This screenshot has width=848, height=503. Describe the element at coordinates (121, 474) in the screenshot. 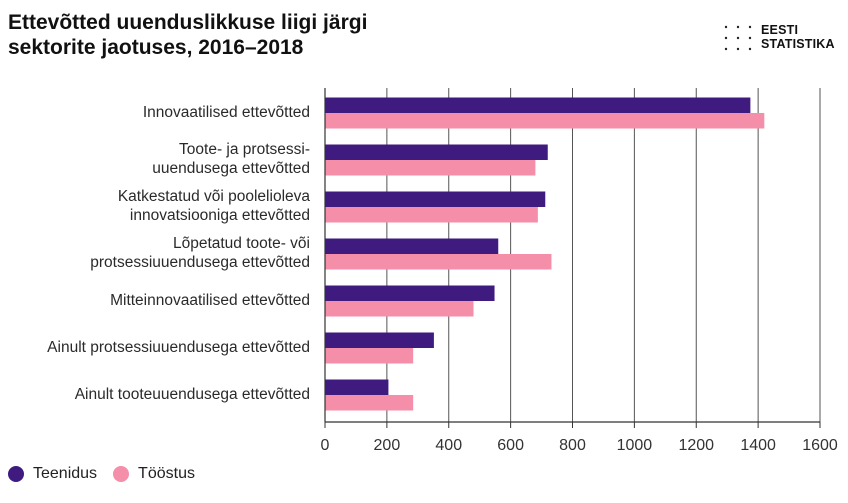

I see `legend-swatch-toostus` at that location.